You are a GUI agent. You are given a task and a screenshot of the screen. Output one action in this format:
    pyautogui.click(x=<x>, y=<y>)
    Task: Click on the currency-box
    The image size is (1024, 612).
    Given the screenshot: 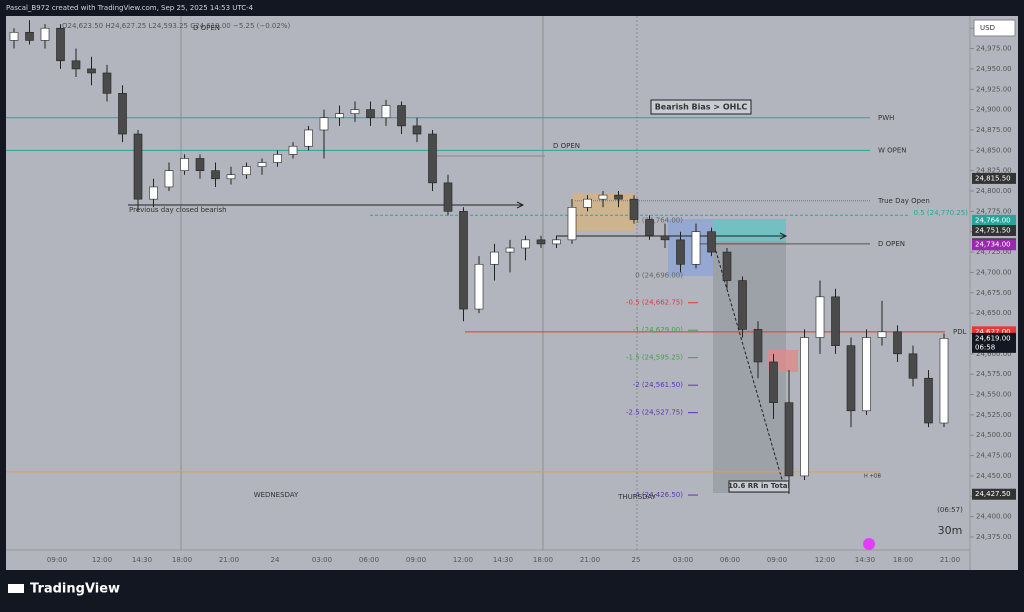 What is the action you would take?
    pyautogui.click(x=994, y=28)
    